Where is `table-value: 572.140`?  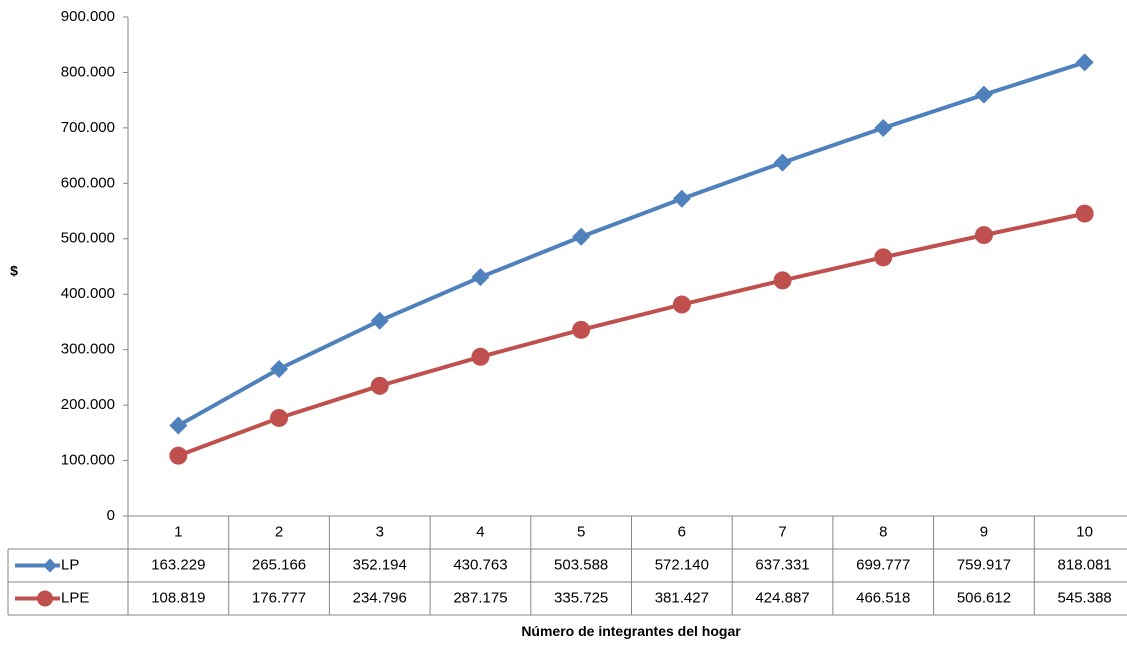 table-value: 572.140 is located at coordinates (682, 564).